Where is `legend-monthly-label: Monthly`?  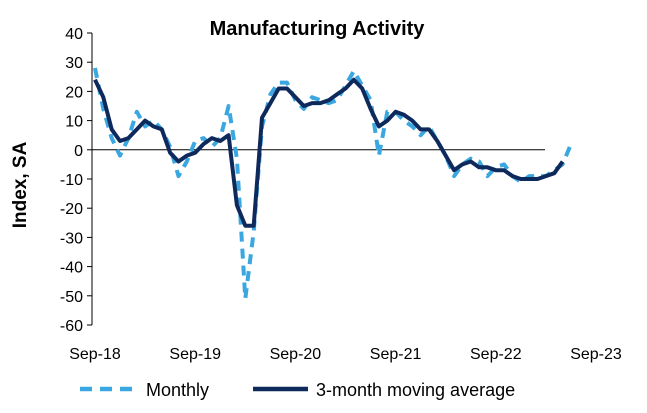 legend-monthly-label: Monthly is located at coordinates (177, 390).